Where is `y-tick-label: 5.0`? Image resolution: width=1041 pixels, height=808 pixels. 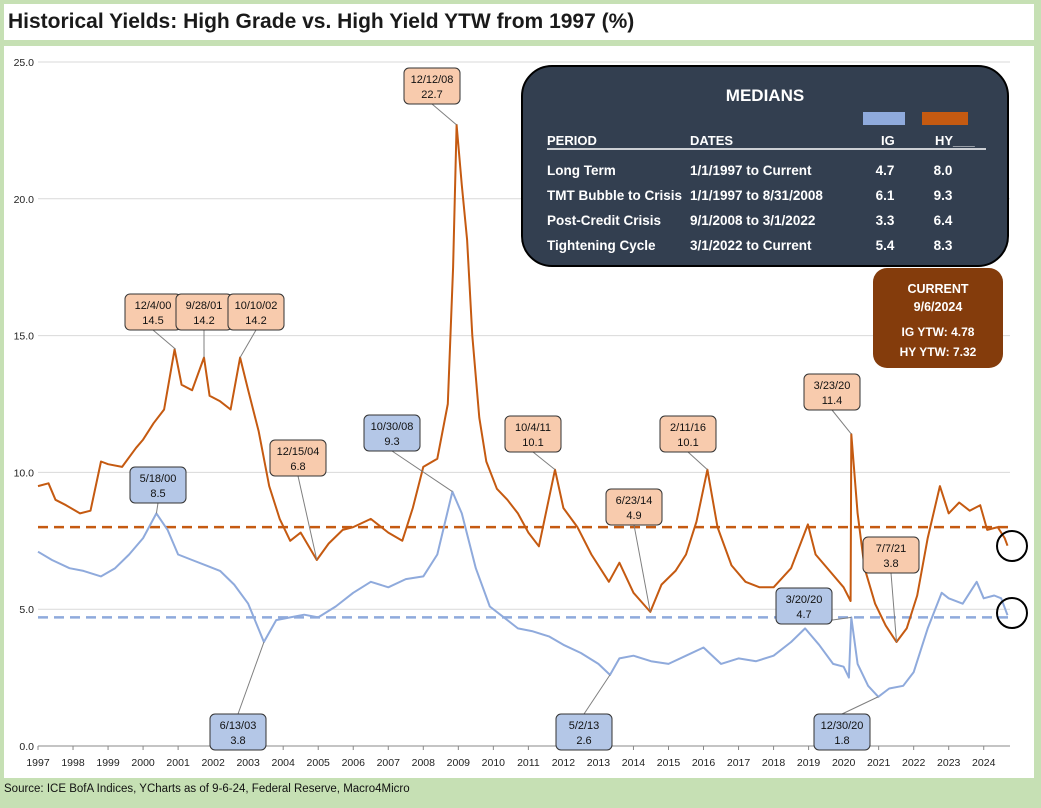
y-tick-label: 5.0 is located at coordinates (26, 610).